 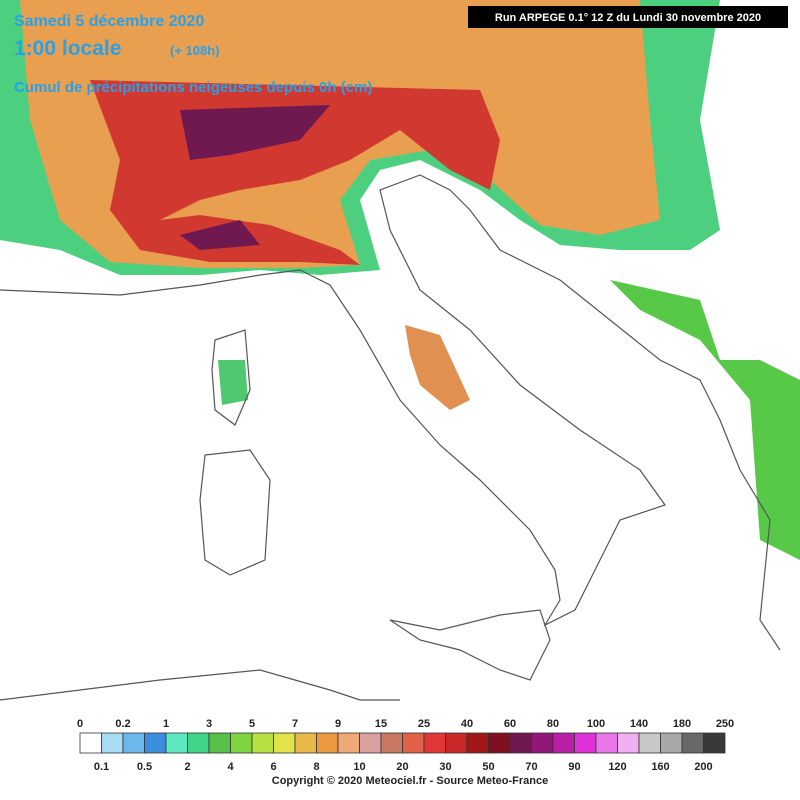 I want to click on legend-label: 140, so click(x=639, y=724).